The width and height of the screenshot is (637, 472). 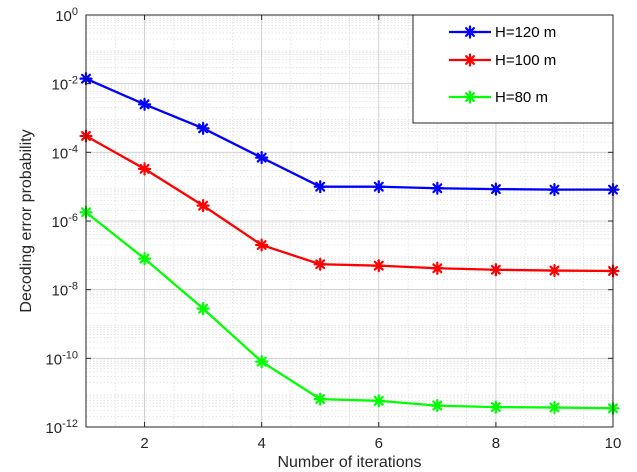 I want to click on x-axis-label: Number of iterations, so click(x=349, y=462).